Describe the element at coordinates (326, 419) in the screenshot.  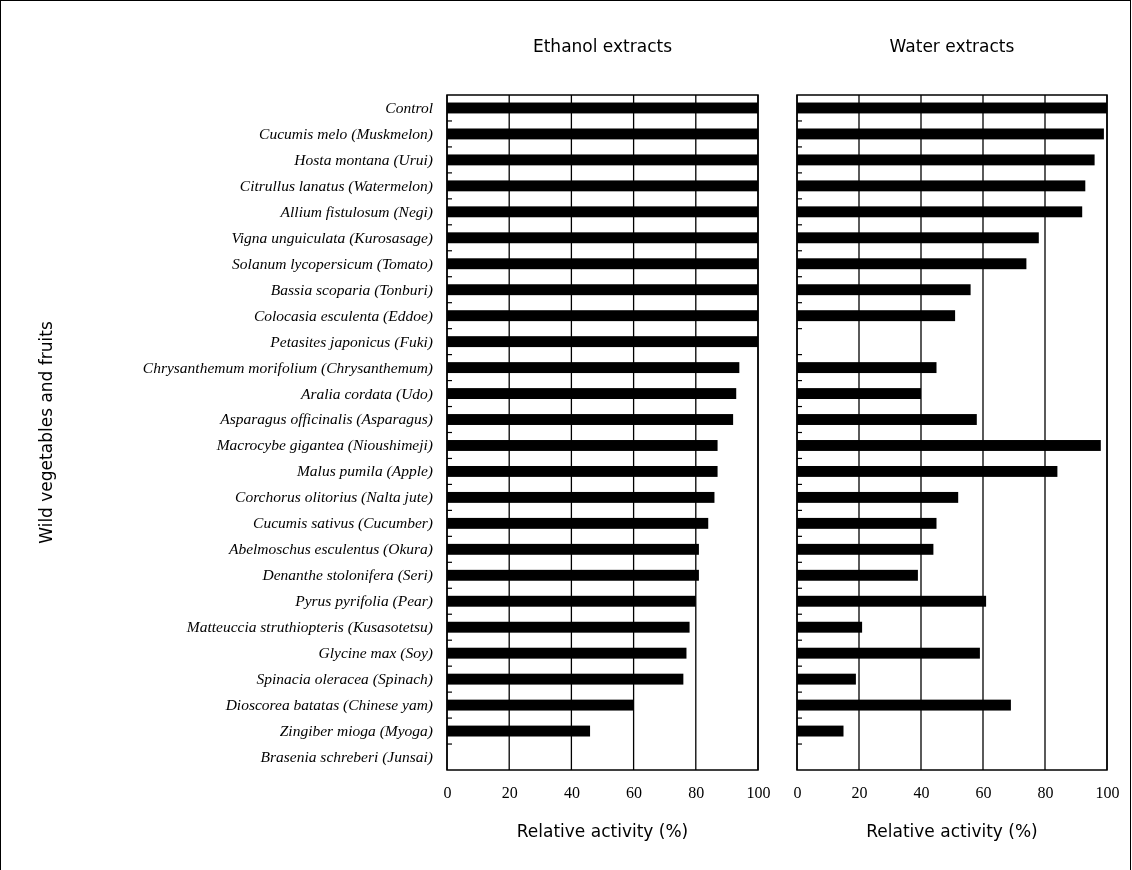
I see `y-tick-label: Asparagus officinalis (Asparagus)` at that location.